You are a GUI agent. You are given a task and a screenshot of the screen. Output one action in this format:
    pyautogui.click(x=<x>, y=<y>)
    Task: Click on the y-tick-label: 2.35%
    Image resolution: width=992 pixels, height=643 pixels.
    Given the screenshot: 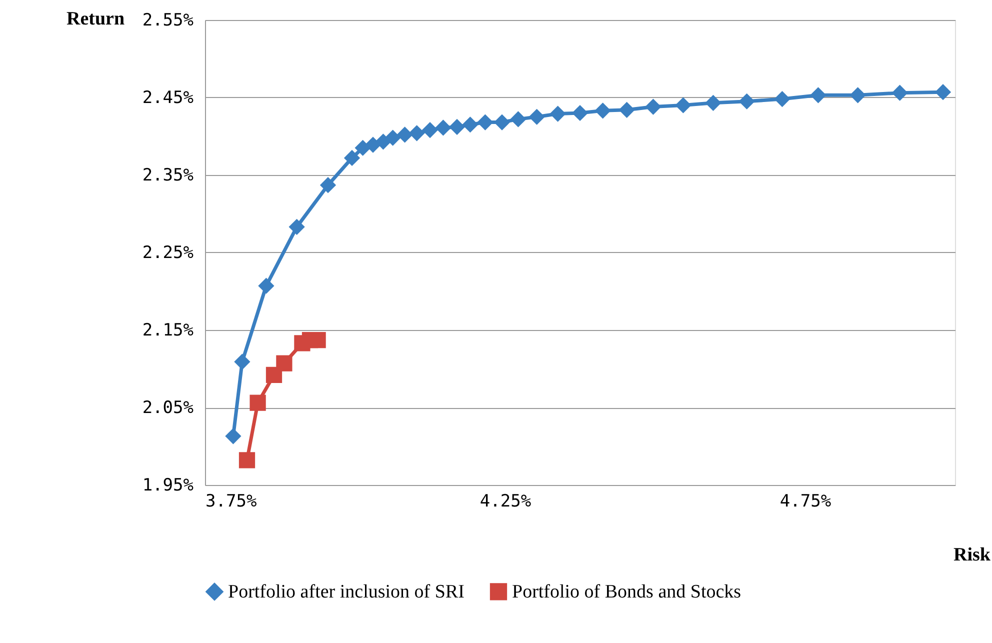 What is the action you would take?
    pyautogui.click(x=168, y=176)
    